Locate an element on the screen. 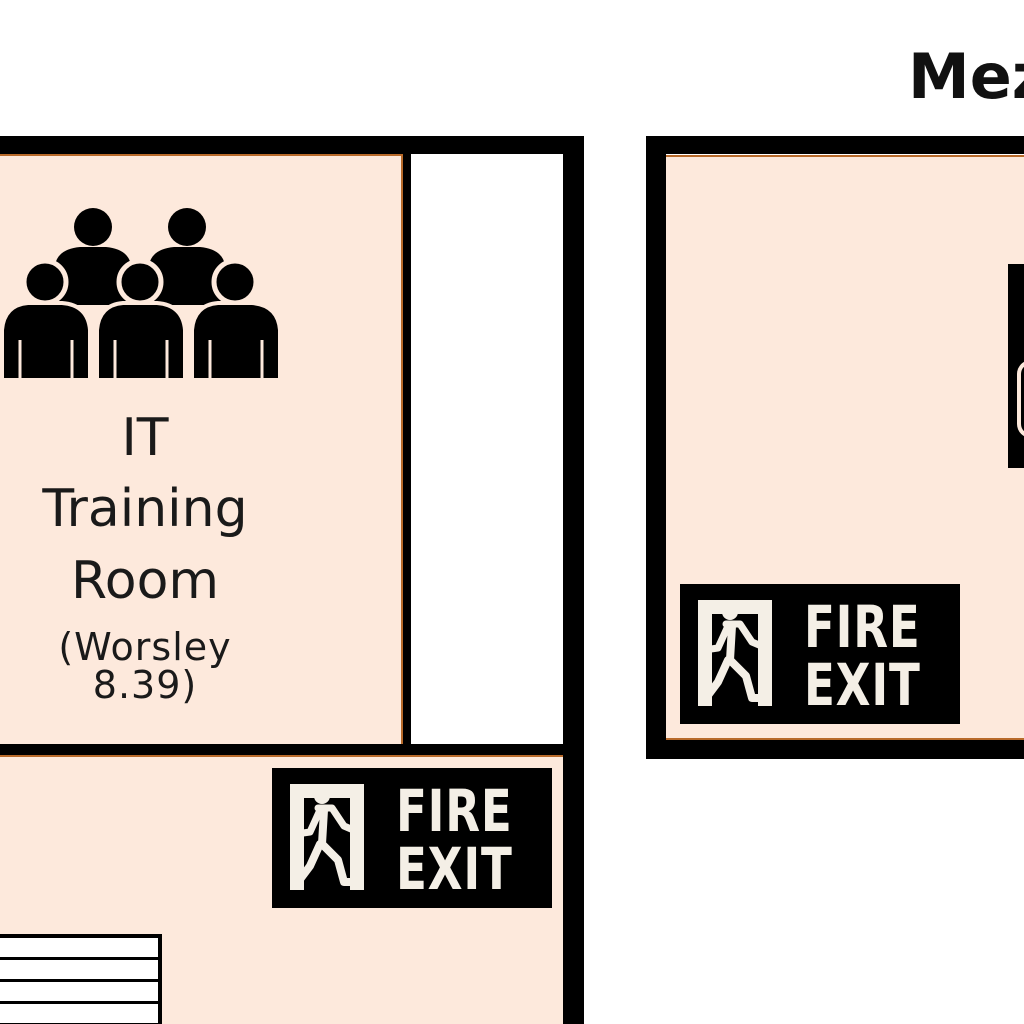  mezzanine-left-wall is located at coordinates (656, 447).